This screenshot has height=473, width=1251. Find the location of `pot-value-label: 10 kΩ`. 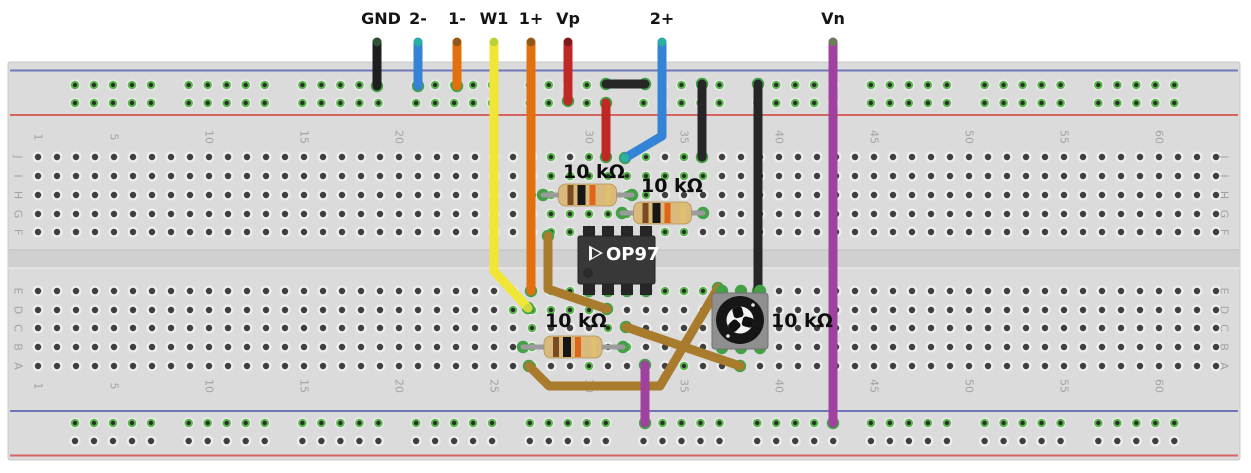

pot-value-label: 10 kΩ is located at coordinates (802, 321).